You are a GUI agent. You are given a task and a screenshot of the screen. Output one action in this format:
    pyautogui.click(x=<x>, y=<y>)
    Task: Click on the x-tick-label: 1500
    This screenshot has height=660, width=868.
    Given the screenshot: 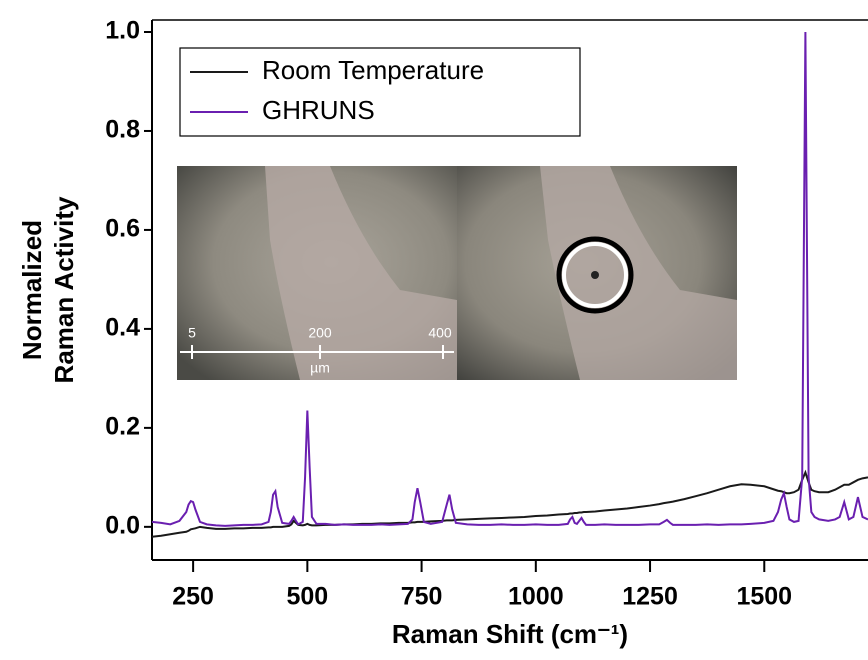 What is the action you would take?
    pyautogui.click(x=764, y=597)
    